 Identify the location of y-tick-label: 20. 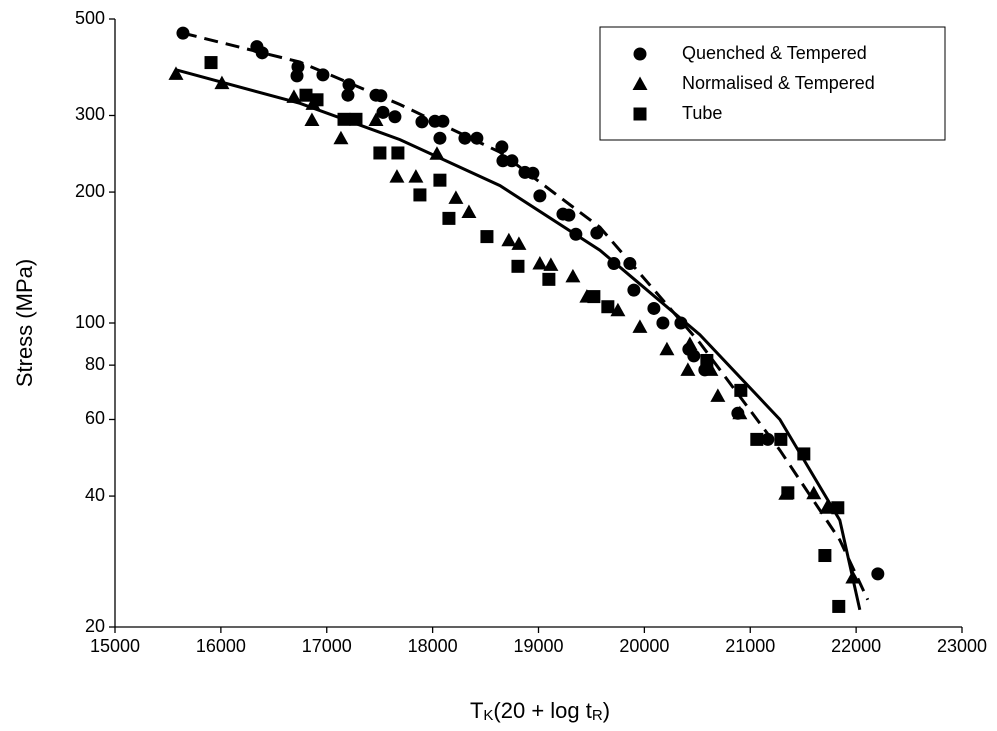
(95, 626).